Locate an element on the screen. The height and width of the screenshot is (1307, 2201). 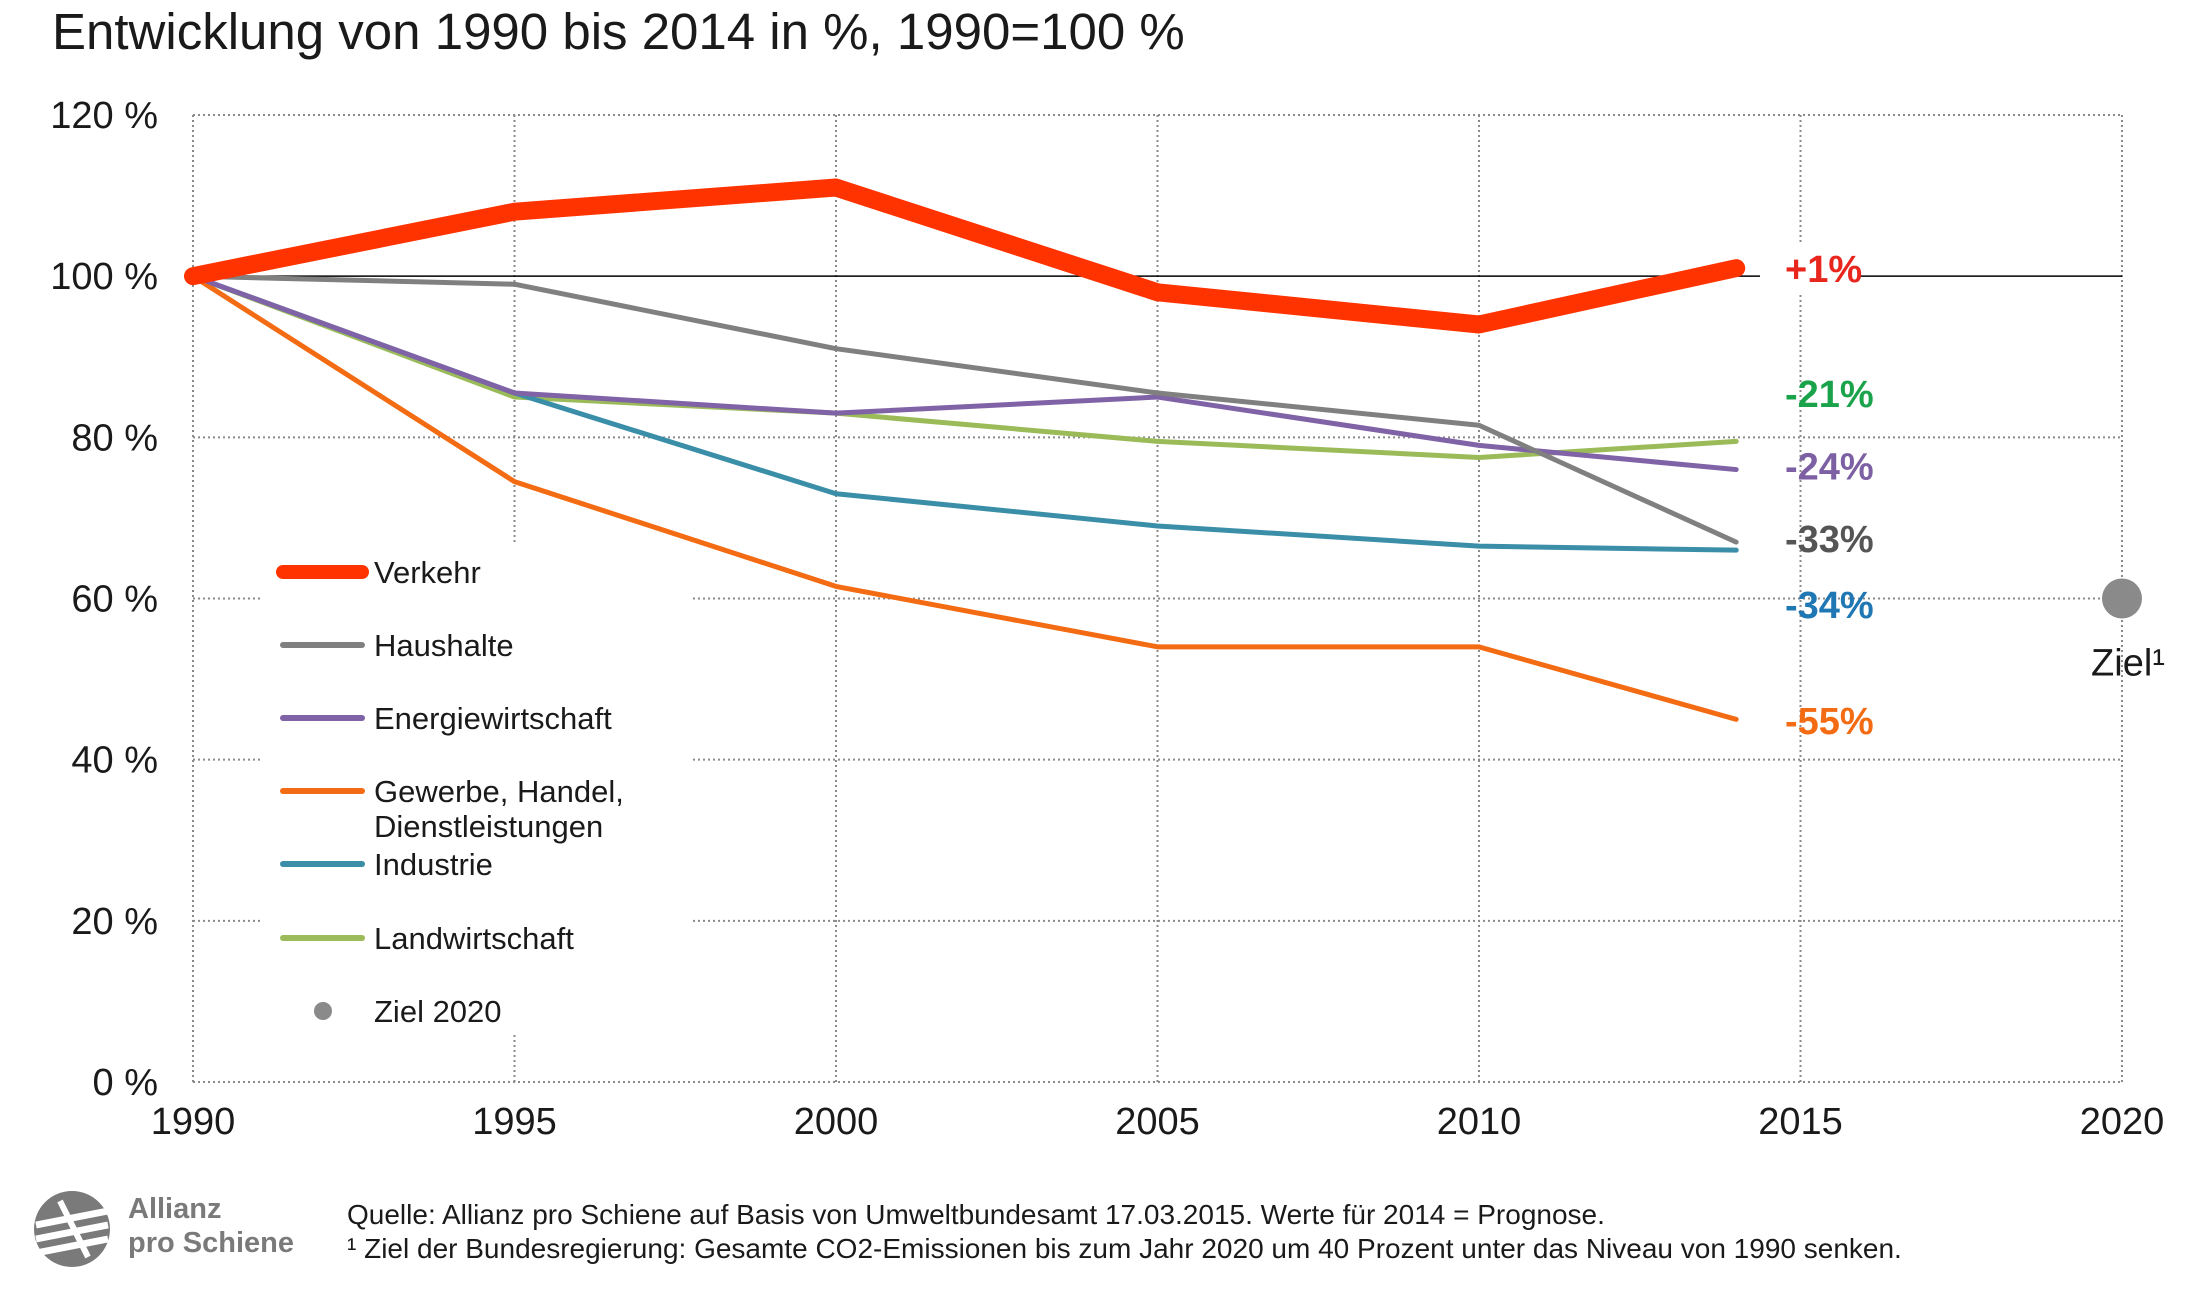
end-label-bg is located at coordinates (1809, 268).